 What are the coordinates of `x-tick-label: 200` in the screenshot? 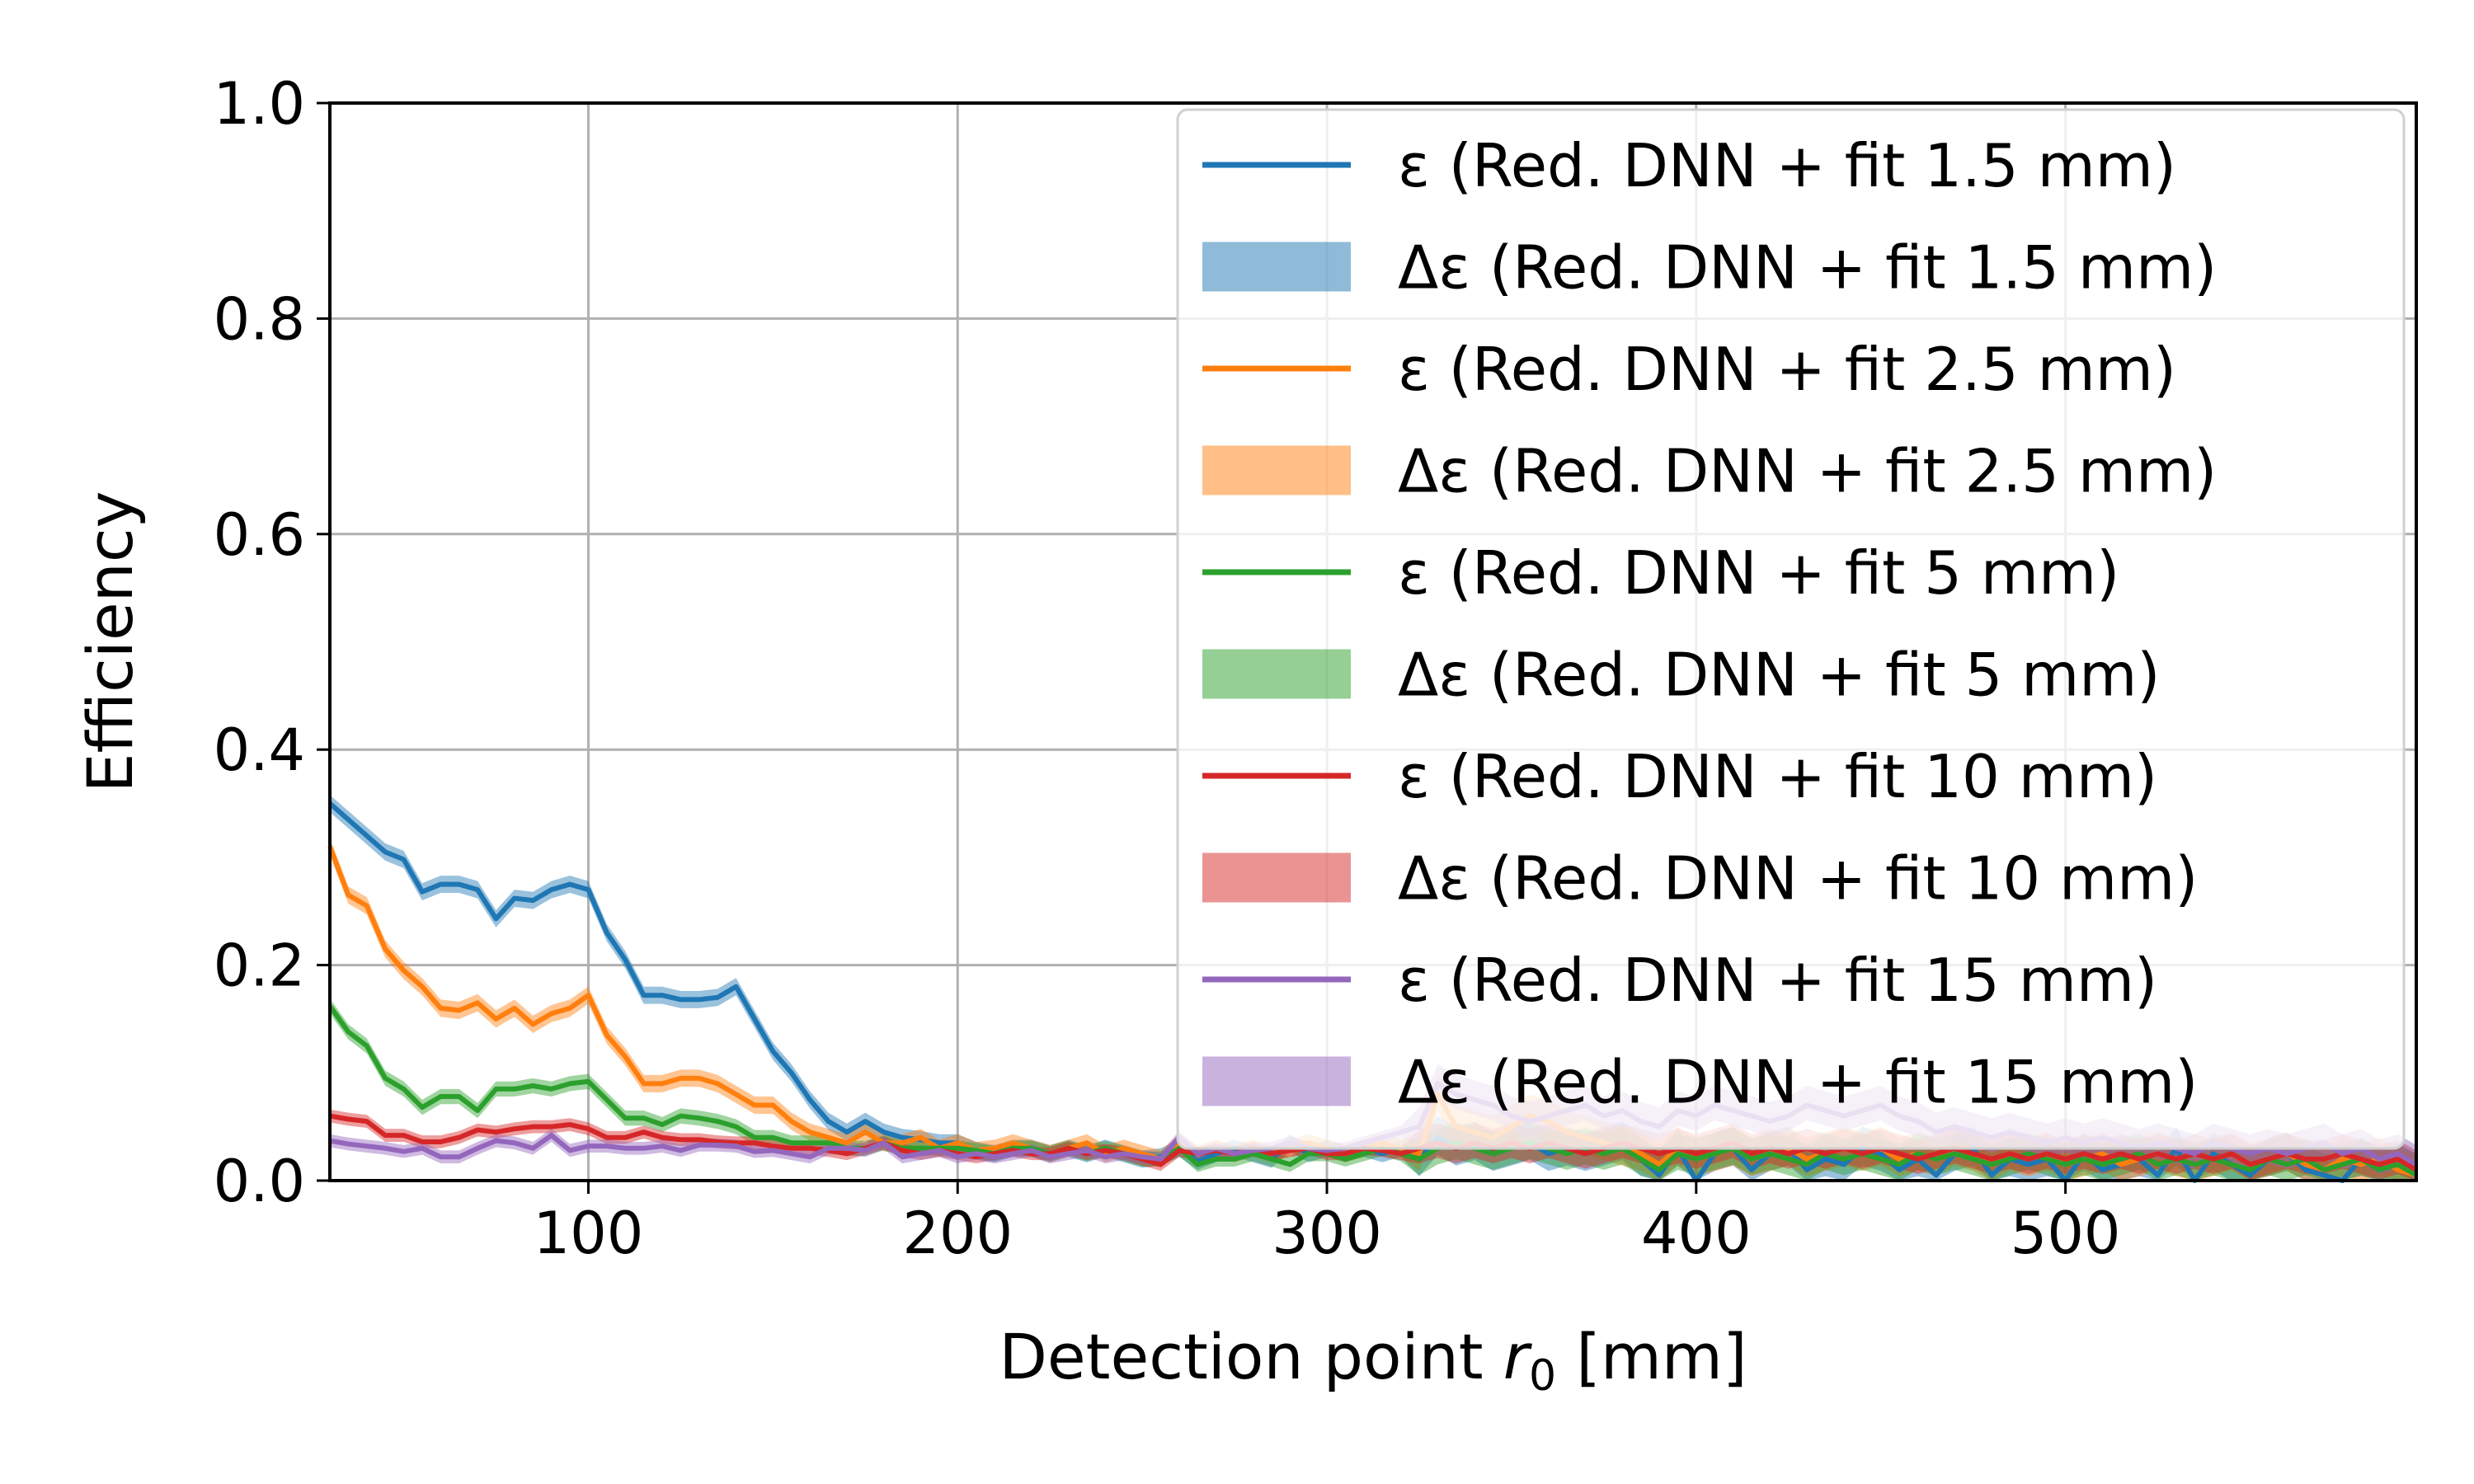 It's located at (957, 1233).